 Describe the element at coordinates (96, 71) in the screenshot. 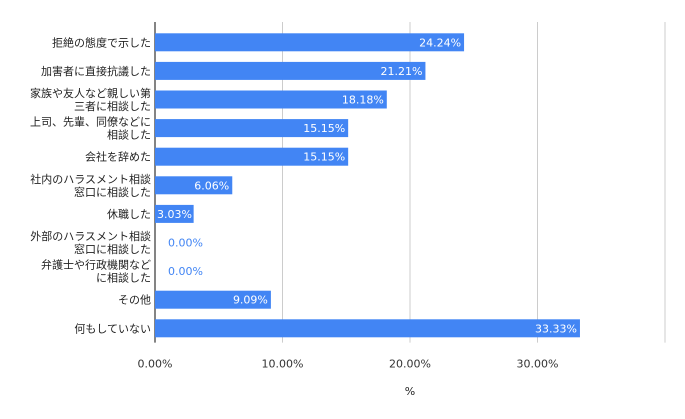

I see `category-label: 加害者に直接抗議した` at that location.